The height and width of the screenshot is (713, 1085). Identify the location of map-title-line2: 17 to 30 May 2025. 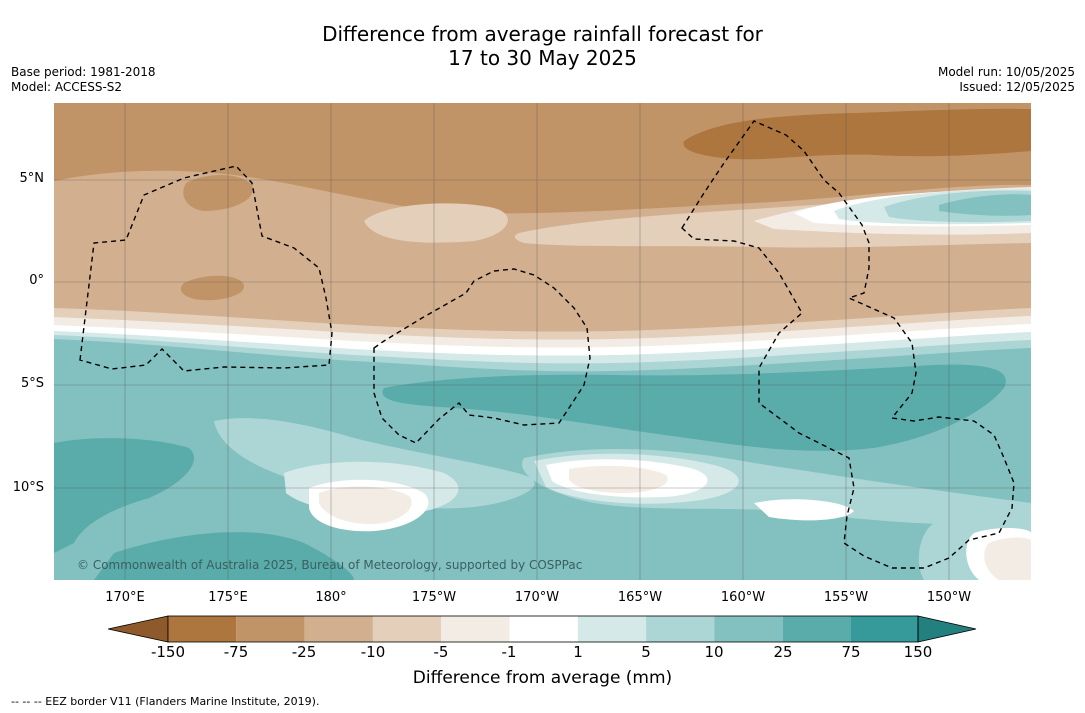
(542, 58).